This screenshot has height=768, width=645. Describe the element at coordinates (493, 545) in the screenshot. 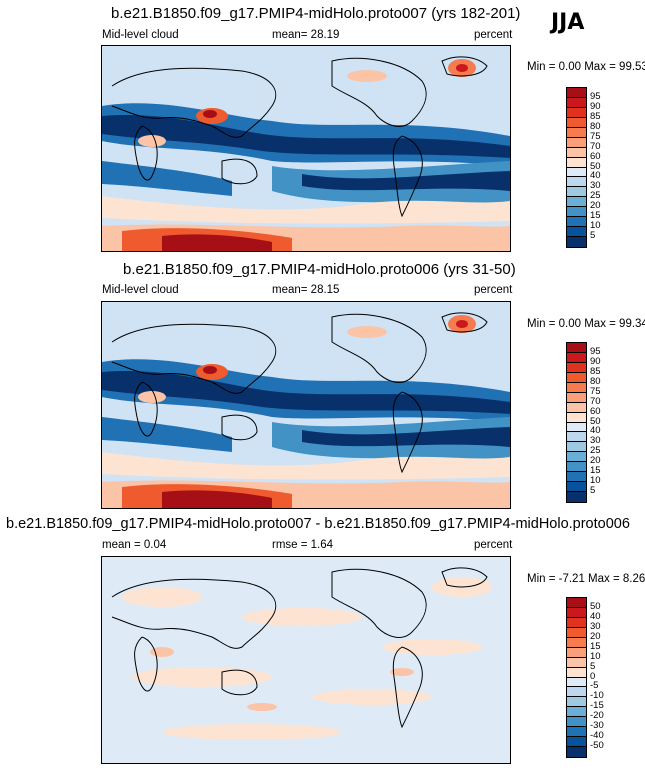

I see `panel-3-units-label: percent` at that location.